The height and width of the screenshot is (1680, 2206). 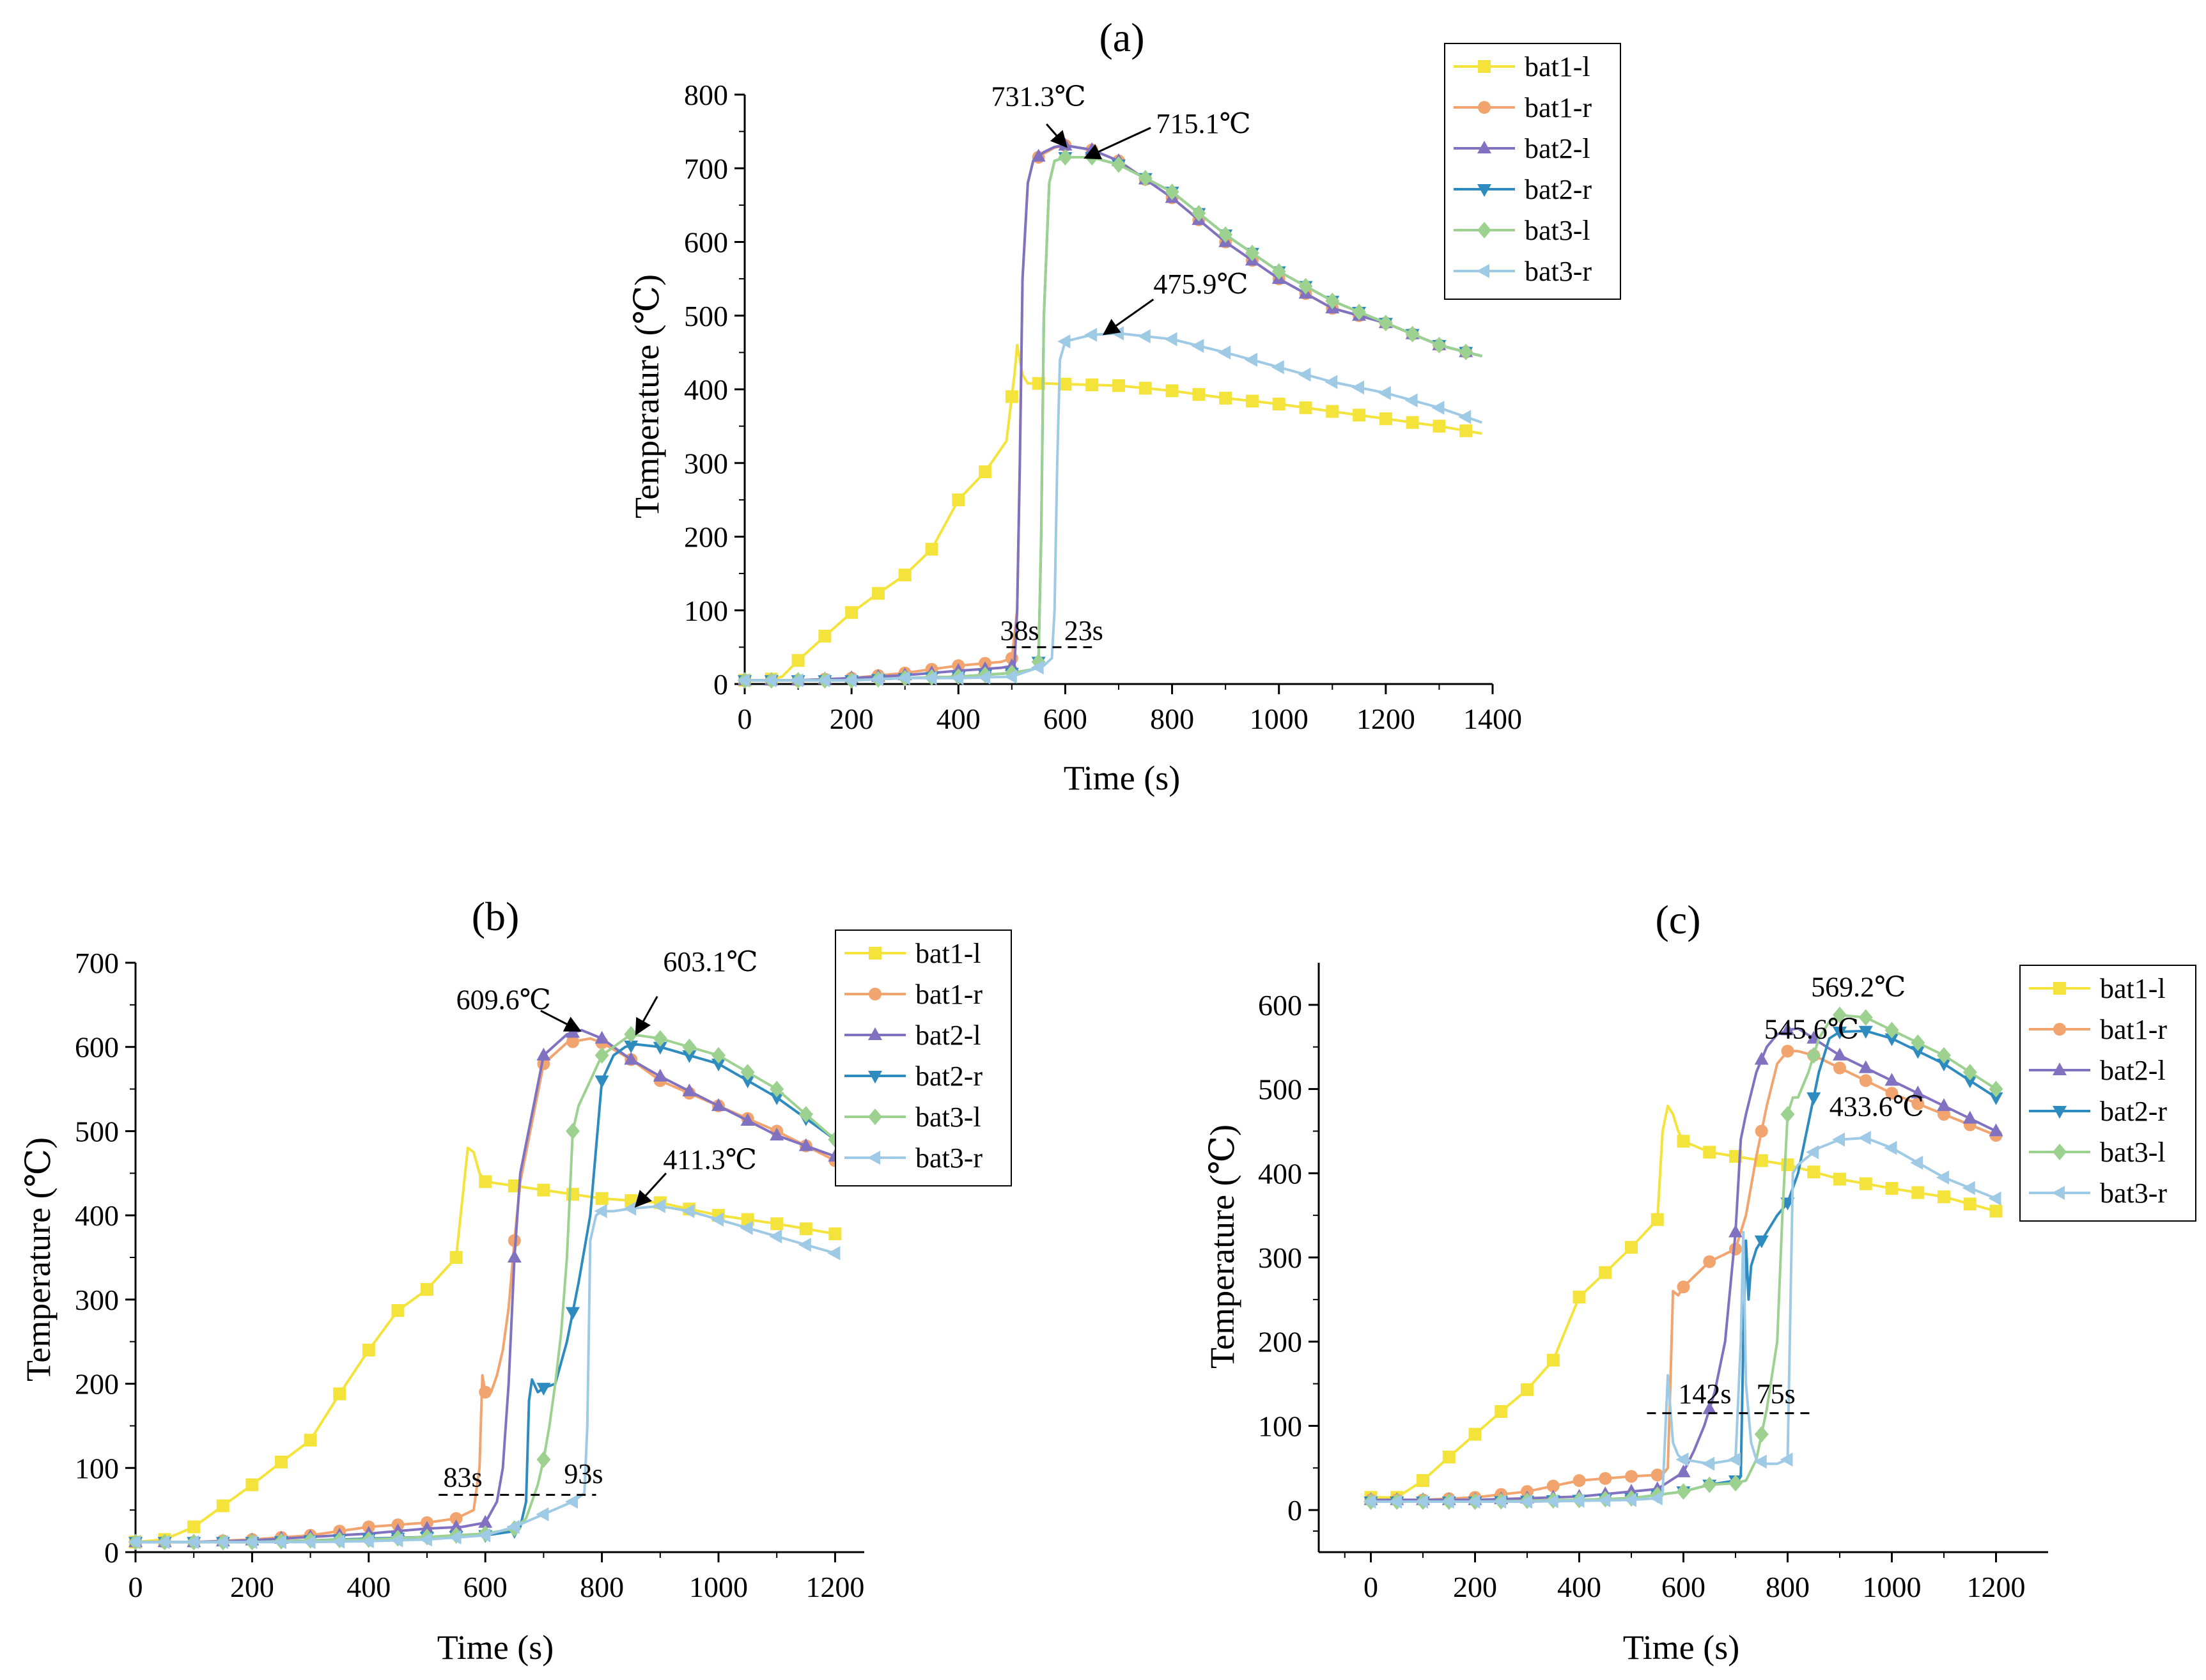 I want to click on x-tick-label: 1400, so click(x=1492, y=719).